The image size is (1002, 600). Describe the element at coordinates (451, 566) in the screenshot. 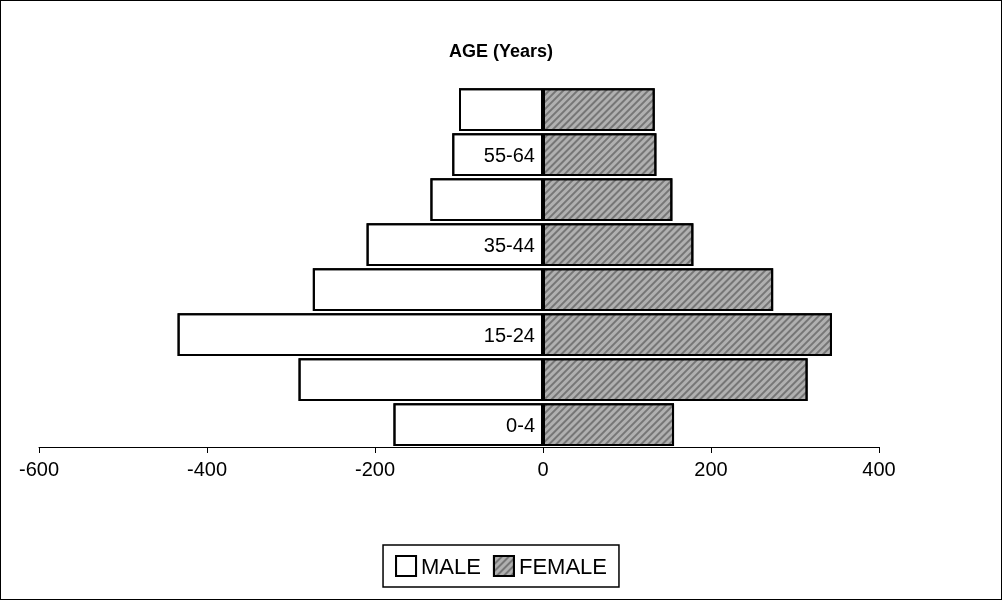

I see `legend-label: MALE` at that location.